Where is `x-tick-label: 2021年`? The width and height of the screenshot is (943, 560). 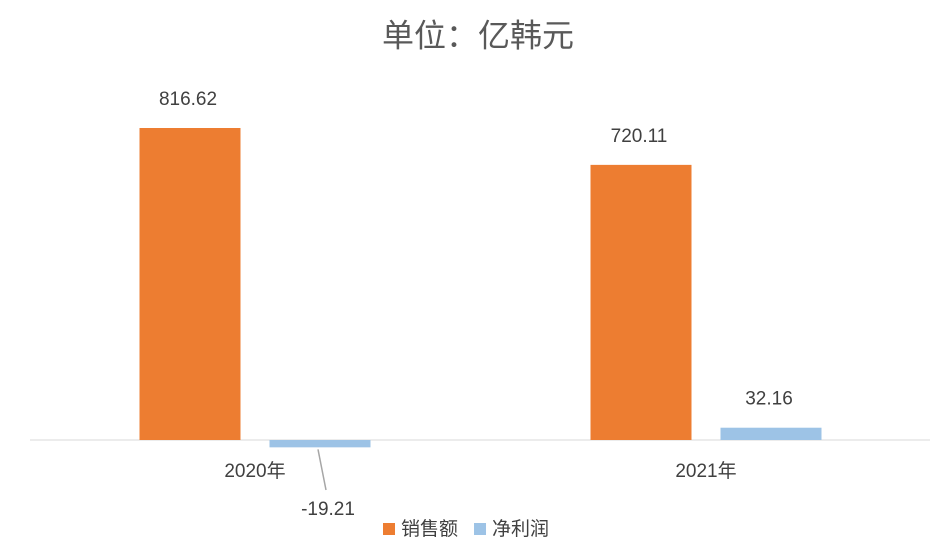
x-tick-label: 2021年 is located at coordinates (705, 471).